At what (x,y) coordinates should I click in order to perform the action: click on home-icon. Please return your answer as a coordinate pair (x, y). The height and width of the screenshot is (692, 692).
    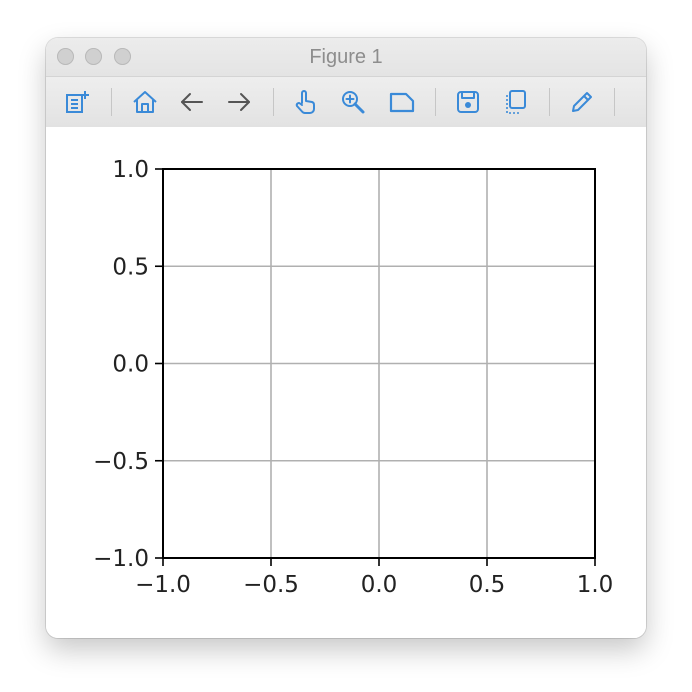
    Looking at the image, I should click on (145, 102).